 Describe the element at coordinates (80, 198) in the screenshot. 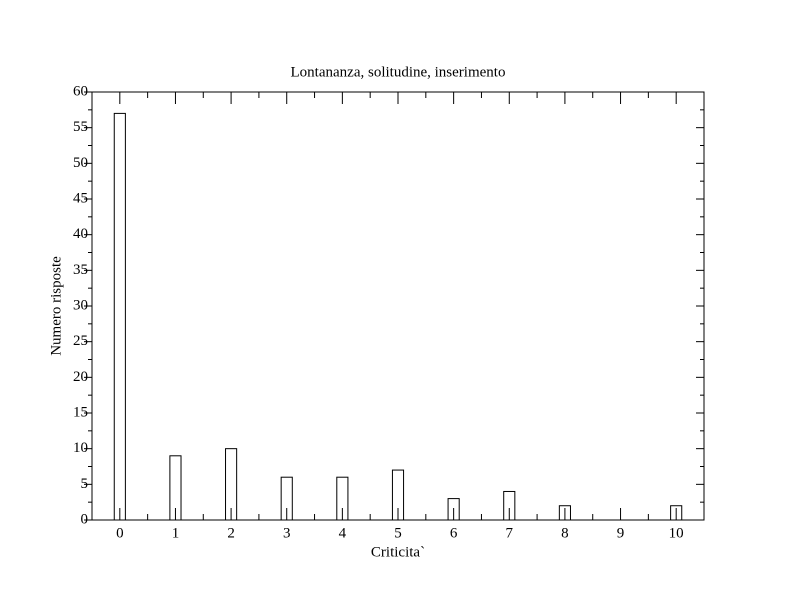

I see `y-tick-label: 45` at that location.